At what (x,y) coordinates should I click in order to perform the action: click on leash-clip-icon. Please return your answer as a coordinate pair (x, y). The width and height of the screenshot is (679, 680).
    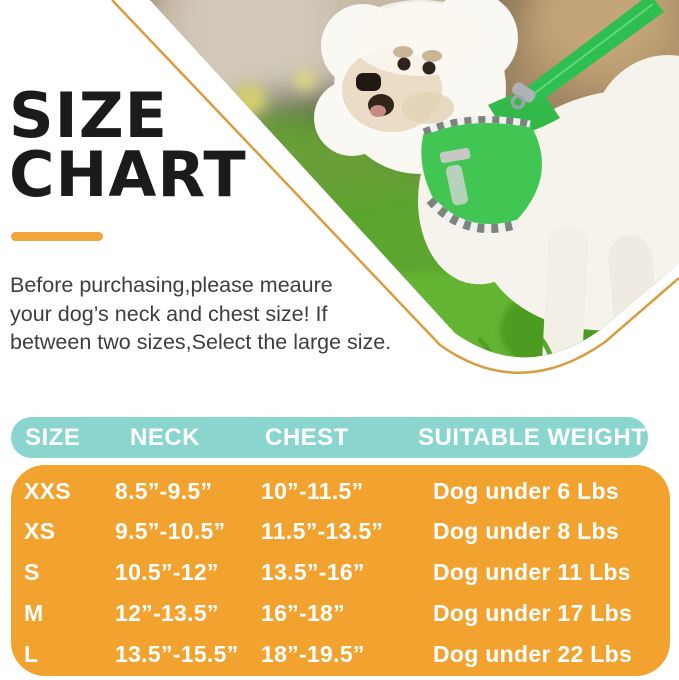
    Looking at the image, I should click on (524, 92).